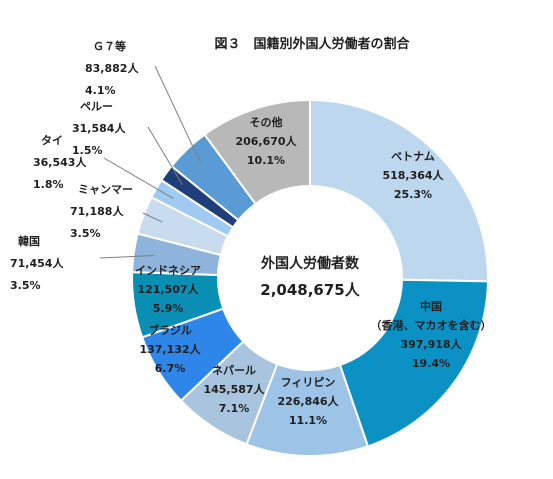 The height and width of the screenshot is (479, 553). What do you see at coordinates (308, 382) in the screenshot?
I see `slice-2-label-line-0: フィリピン` at bounding box center [308, 382].